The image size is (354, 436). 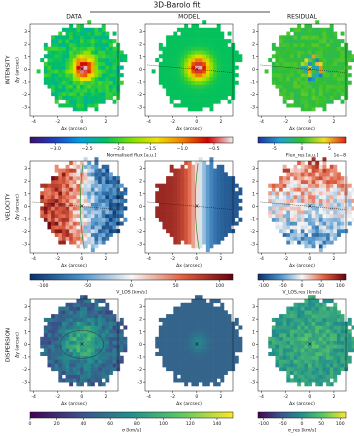 What do you see at coordinates (74, 17) in the screenshot?
I see `column-header: DATA` at bounding box center [74, 17].